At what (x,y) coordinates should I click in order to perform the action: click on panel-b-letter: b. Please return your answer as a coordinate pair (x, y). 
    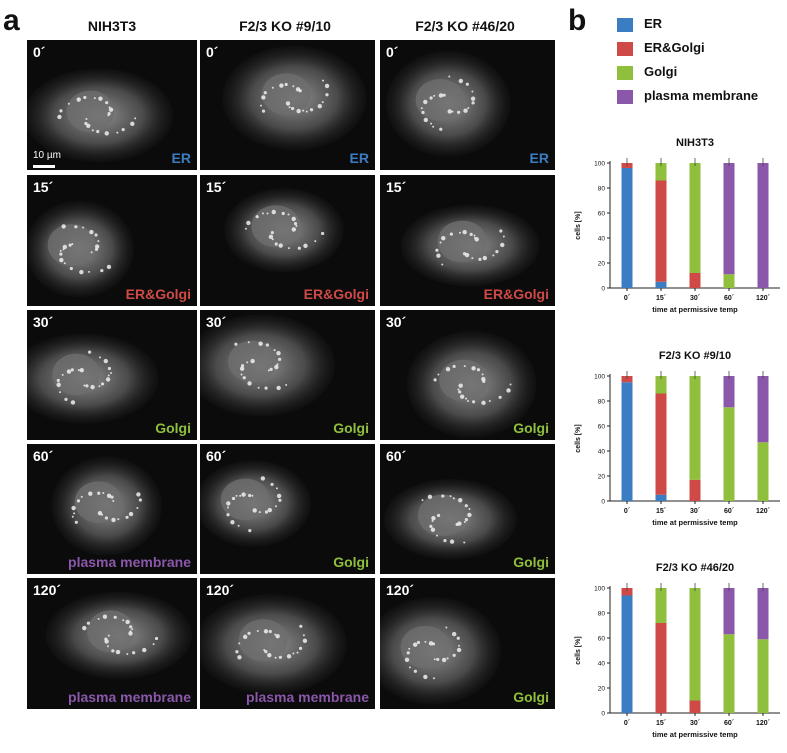
    Looking at the image, I should click on (577, 20).